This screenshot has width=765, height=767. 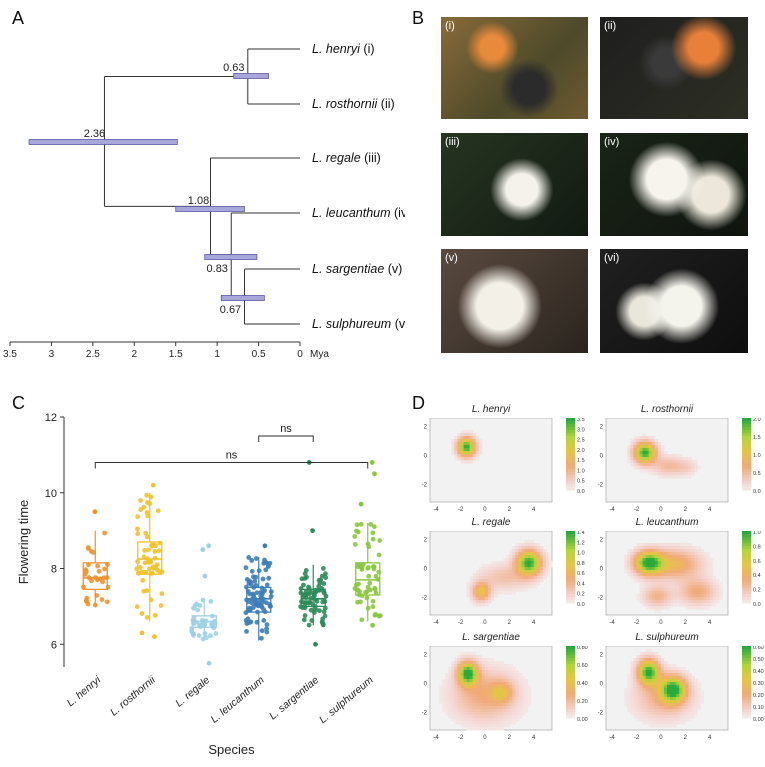 I want to click on node-ci-bar, so click(x=242, y=298).